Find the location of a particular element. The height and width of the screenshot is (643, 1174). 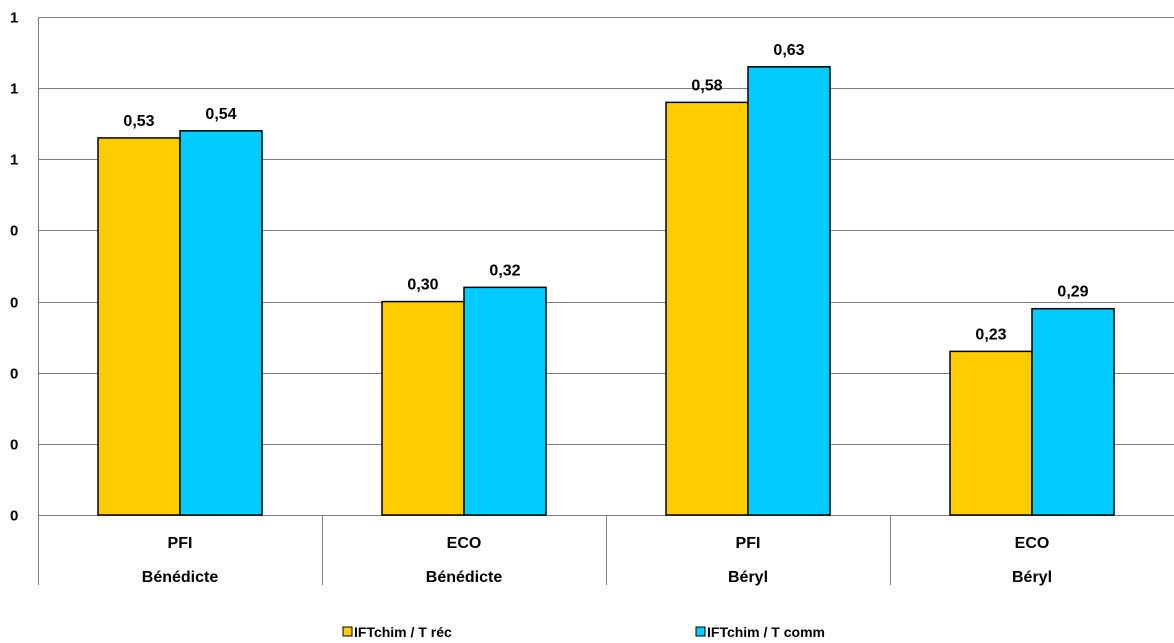

legend-label: IFTchim / T comm is located at coordinates (766, 632).